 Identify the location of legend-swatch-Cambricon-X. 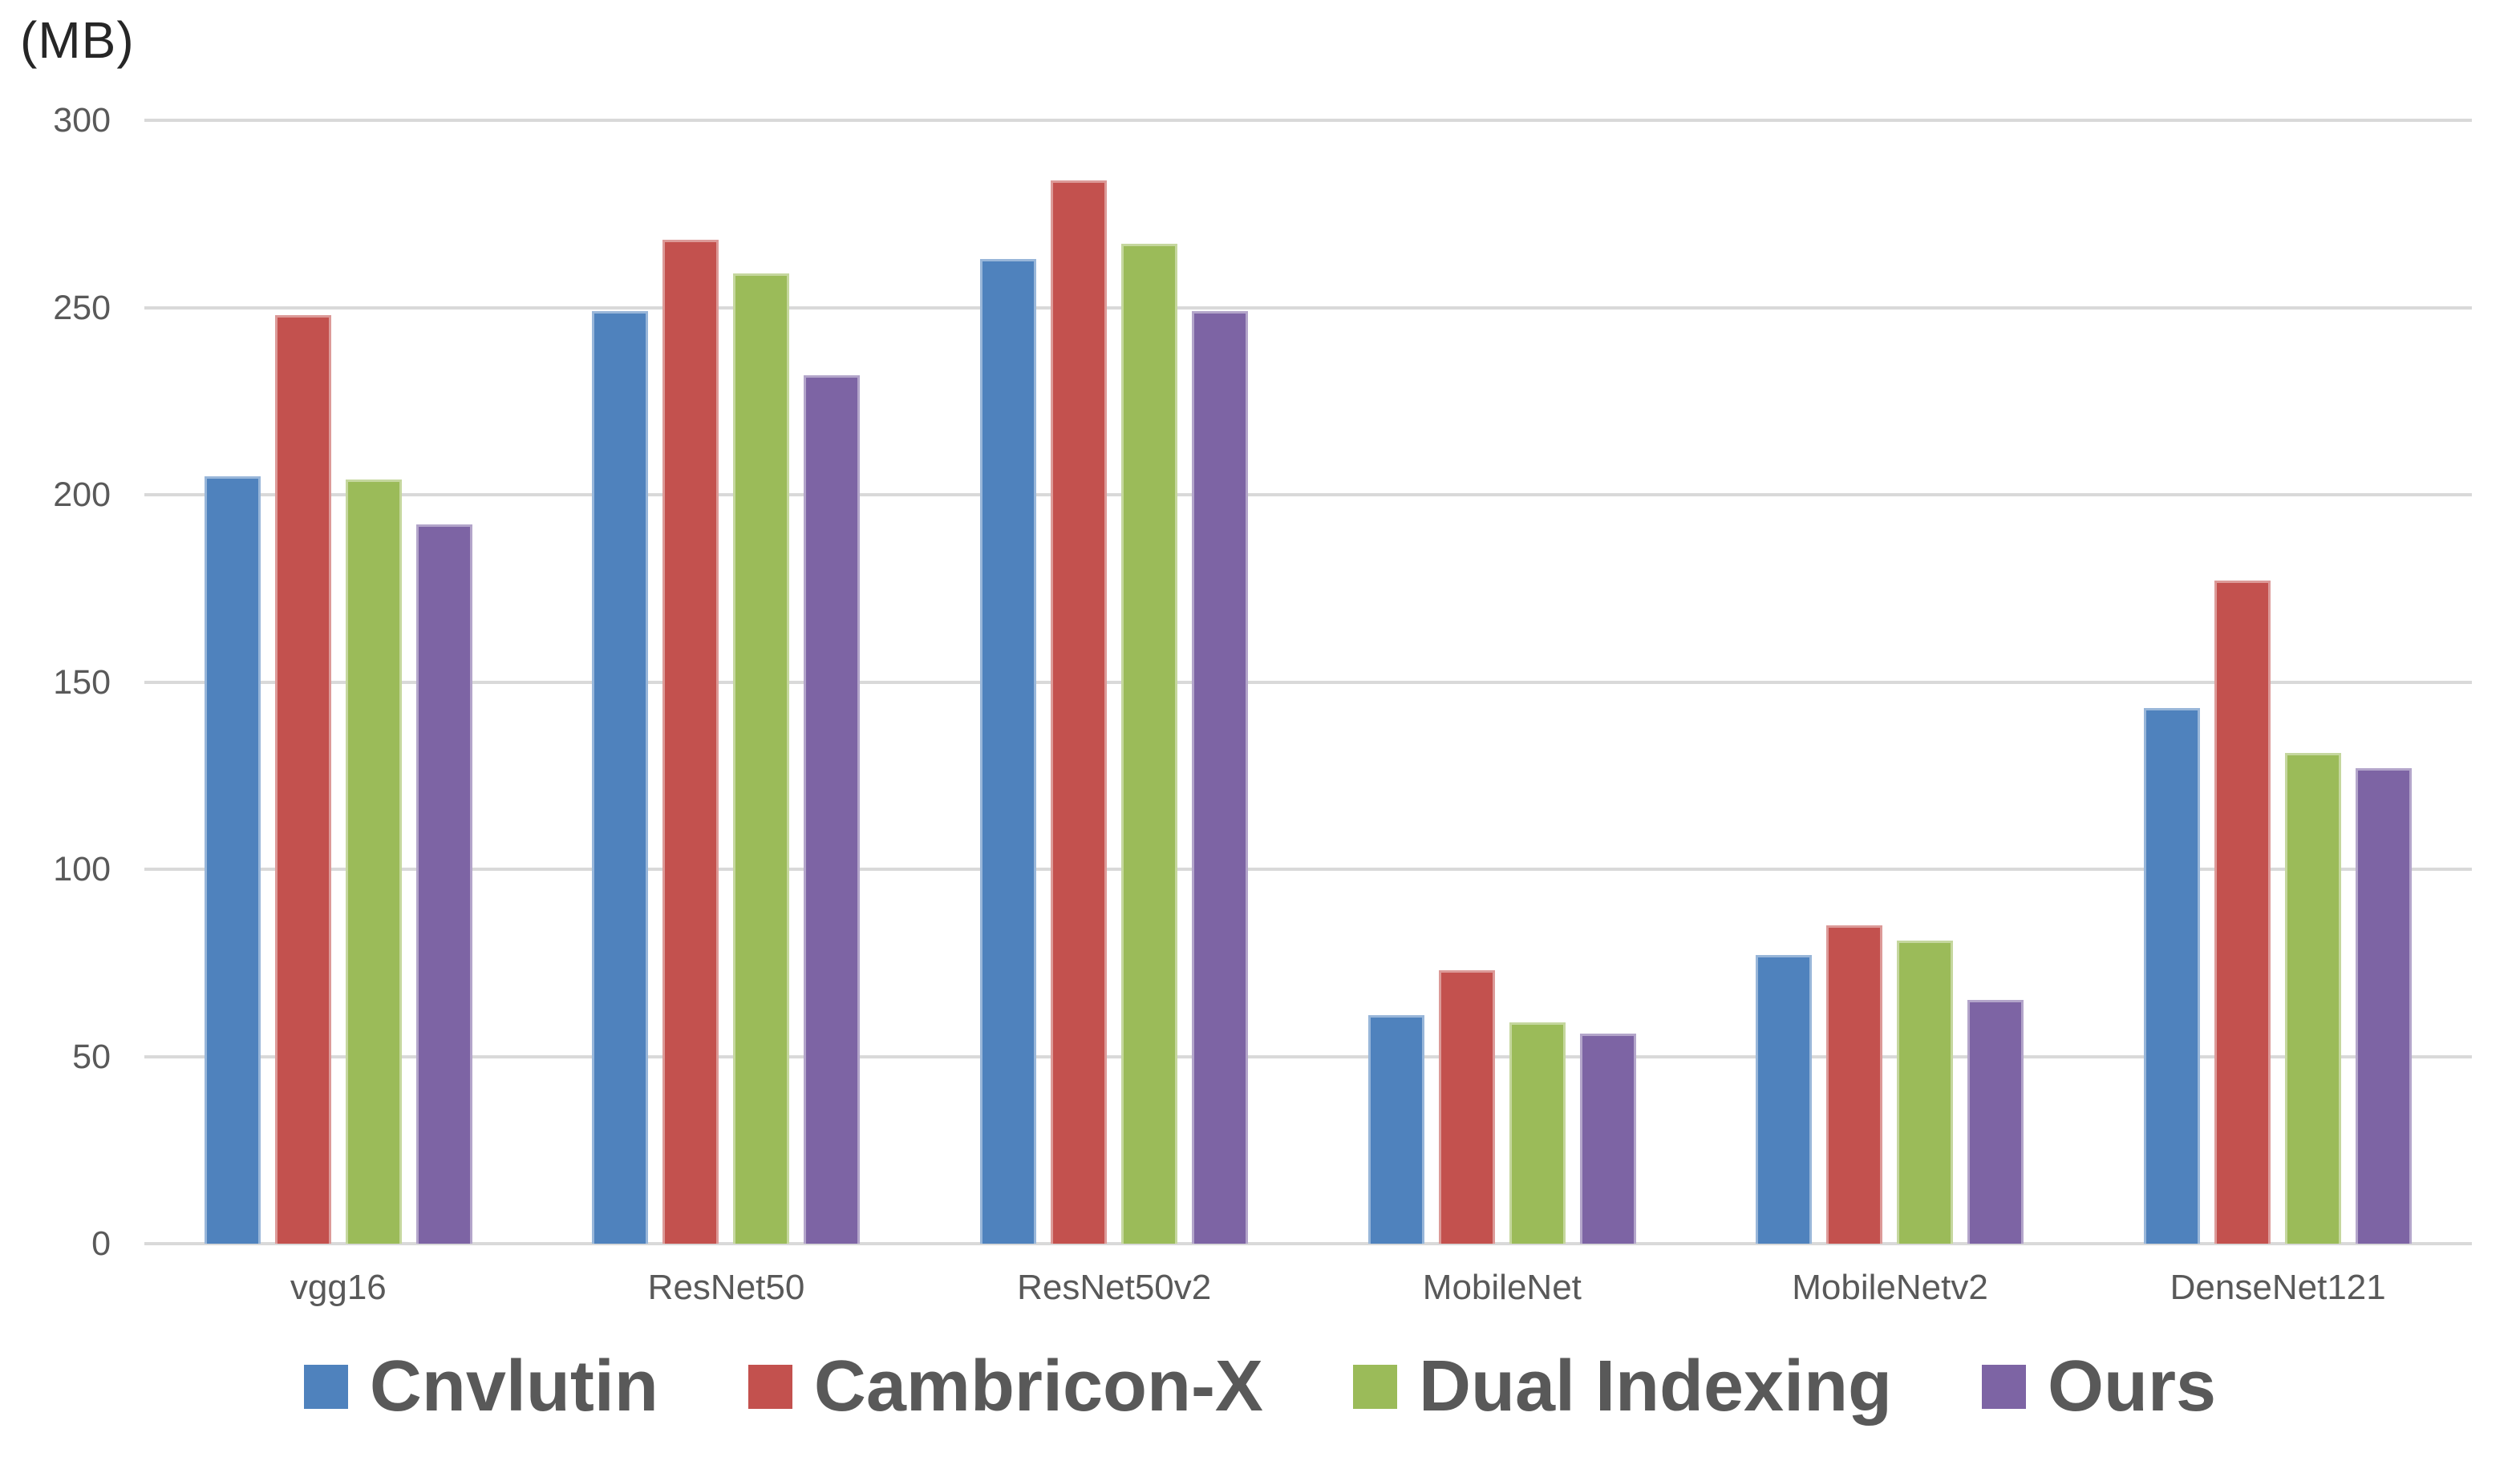
(769, 1387).